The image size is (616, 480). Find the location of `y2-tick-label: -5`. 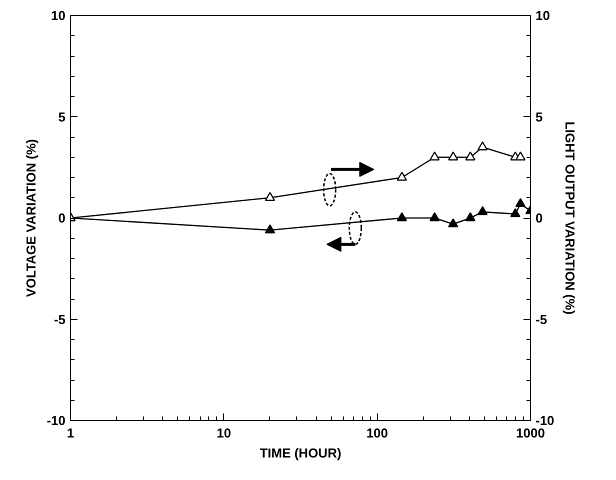

y2-tick-label: -5 is located at coordinates (542, 319).